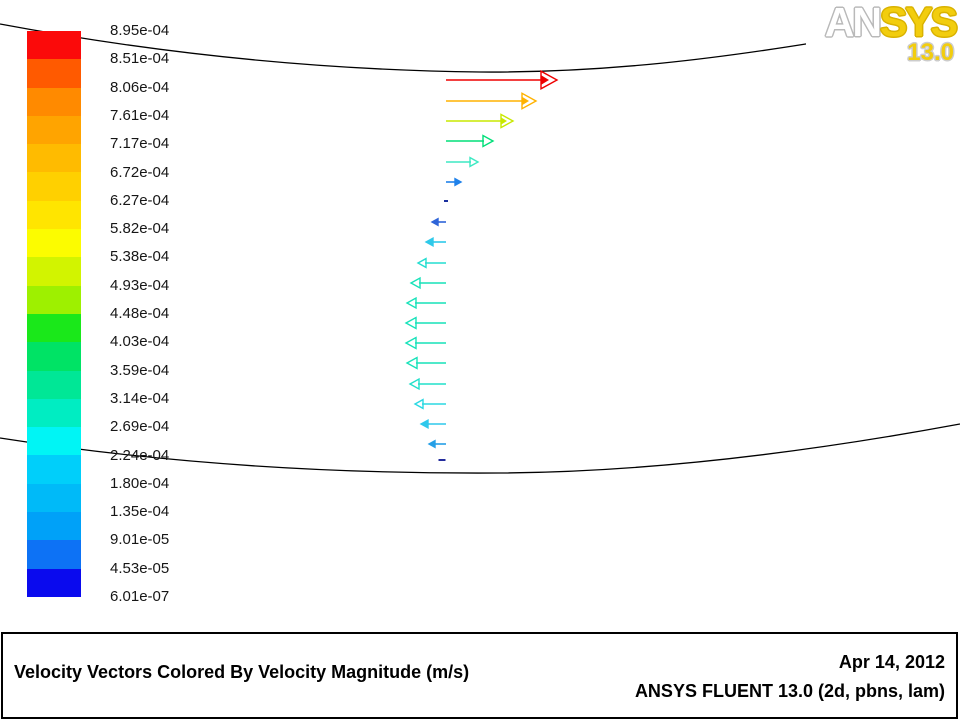 This screenshot has height=720, width=960. I want to click on colorbar-label: 3.14e-04, so click(140, 398).